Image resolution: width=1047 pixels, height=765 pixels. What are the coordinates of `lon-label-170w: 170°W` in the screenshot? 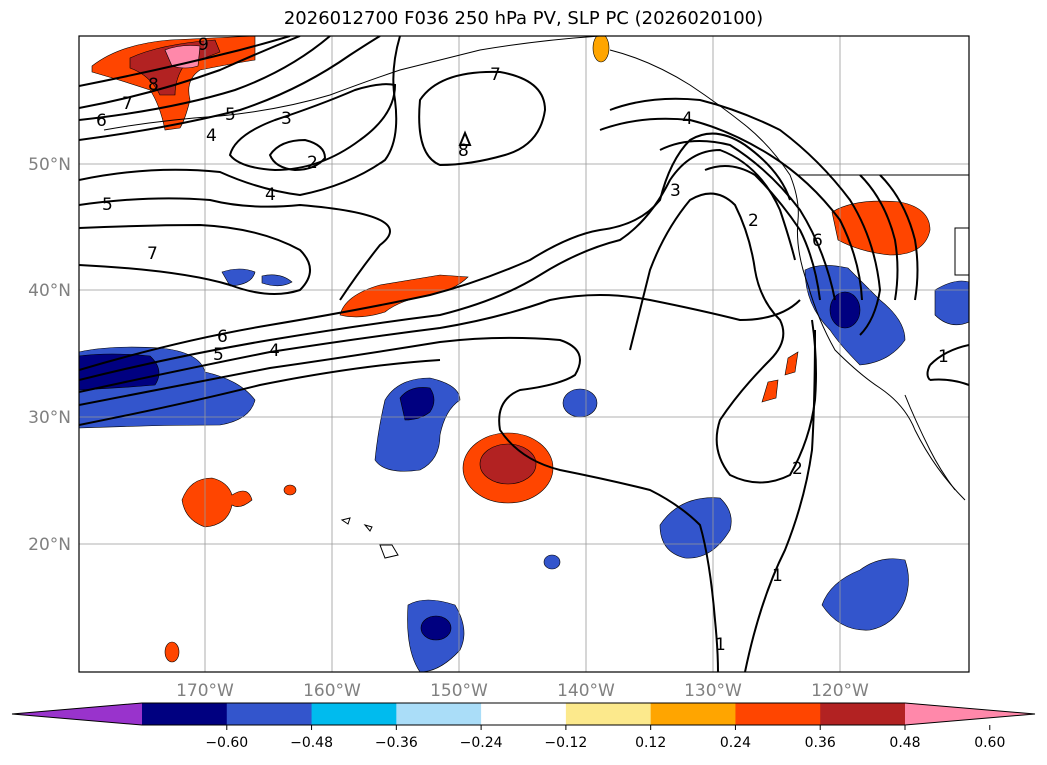 It's located at (205, 691).